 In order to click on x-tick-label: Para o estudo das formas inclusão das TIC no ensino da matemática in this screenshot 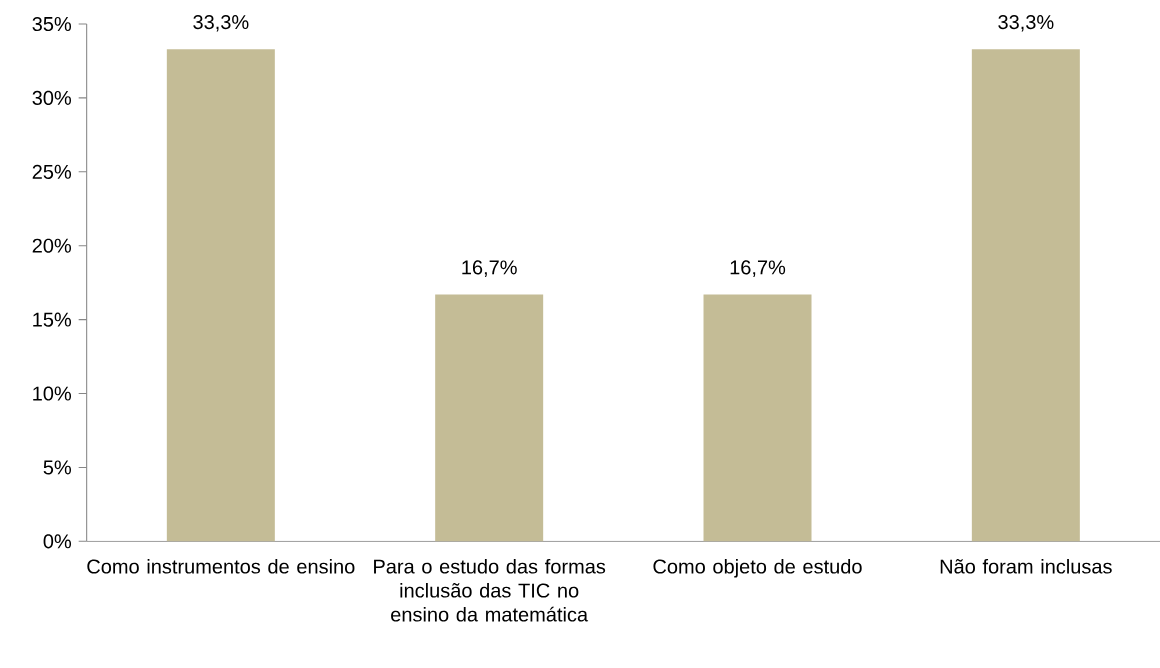, I will do `click(490, 590)`.